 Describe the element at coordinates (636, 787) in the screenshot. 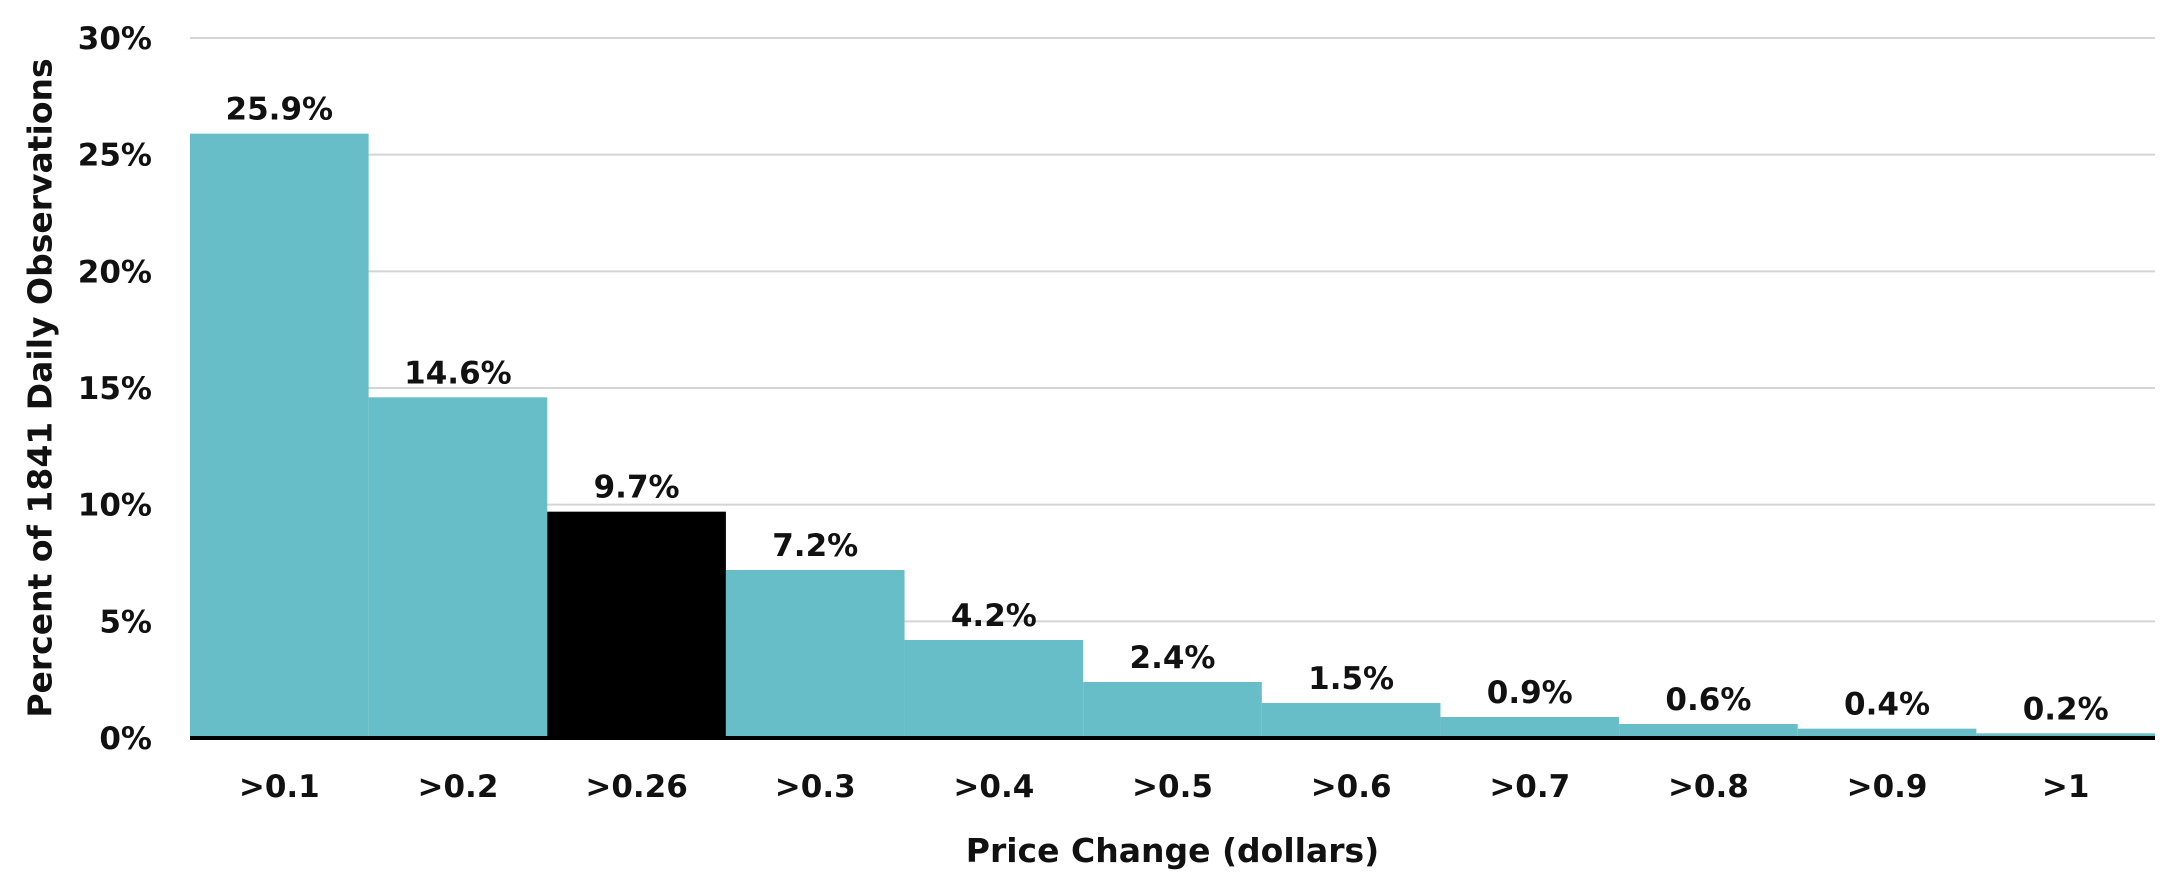

I see `x-tick-label: >0.26` at that location.